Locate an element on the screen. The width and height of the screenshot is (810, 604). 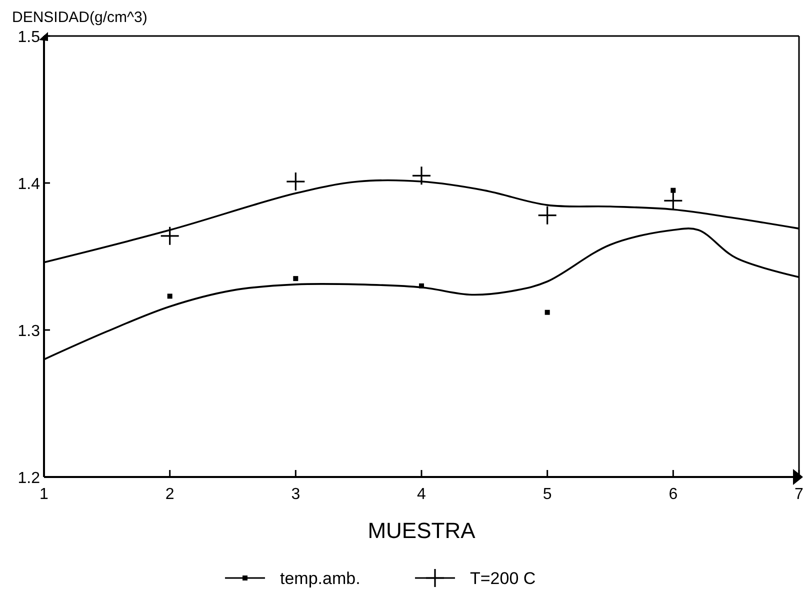
y-axis-title: DENSIDAD(g/cm^3) is located at coordinates (80, 17).